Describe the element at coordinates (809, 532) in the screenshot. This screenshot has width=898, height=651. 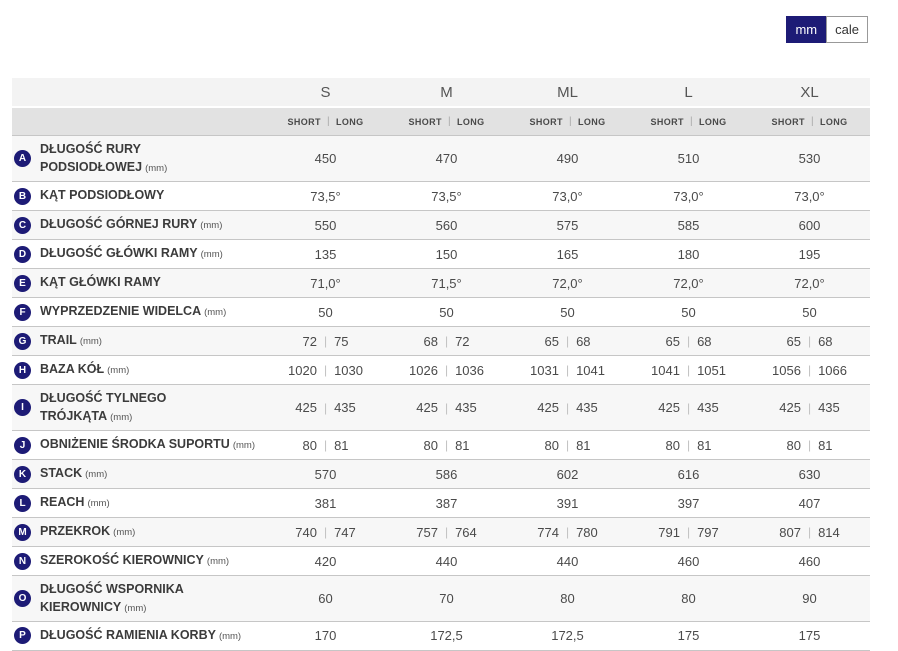
I see `value-cell-m-xl: 807 | 814` at that location.